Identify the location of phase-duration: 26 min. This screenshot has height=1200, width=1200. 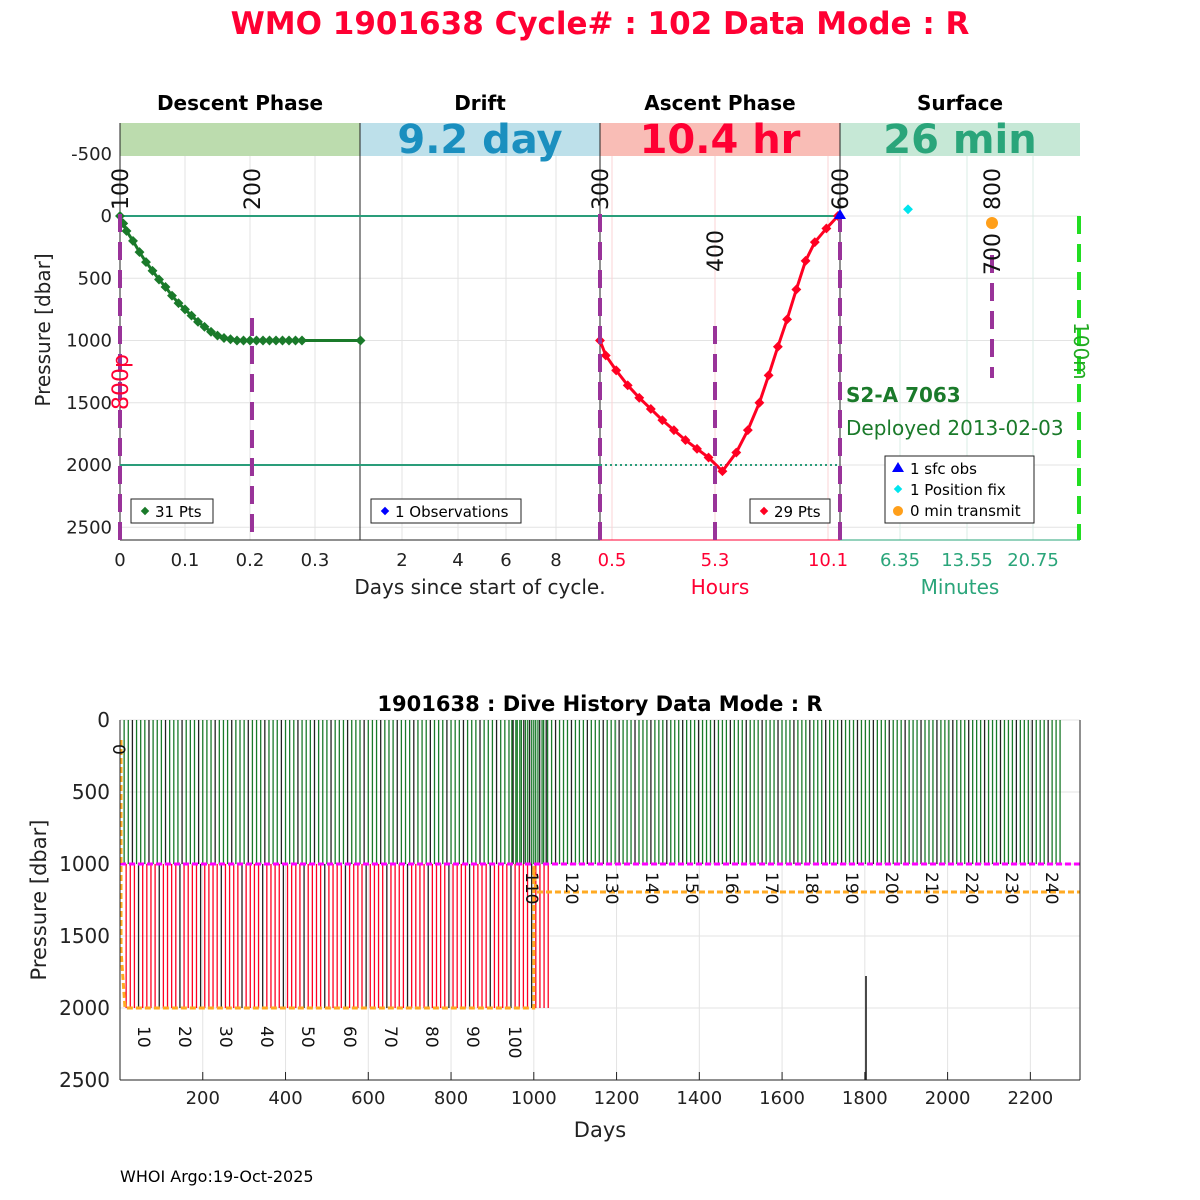
(959, 140).